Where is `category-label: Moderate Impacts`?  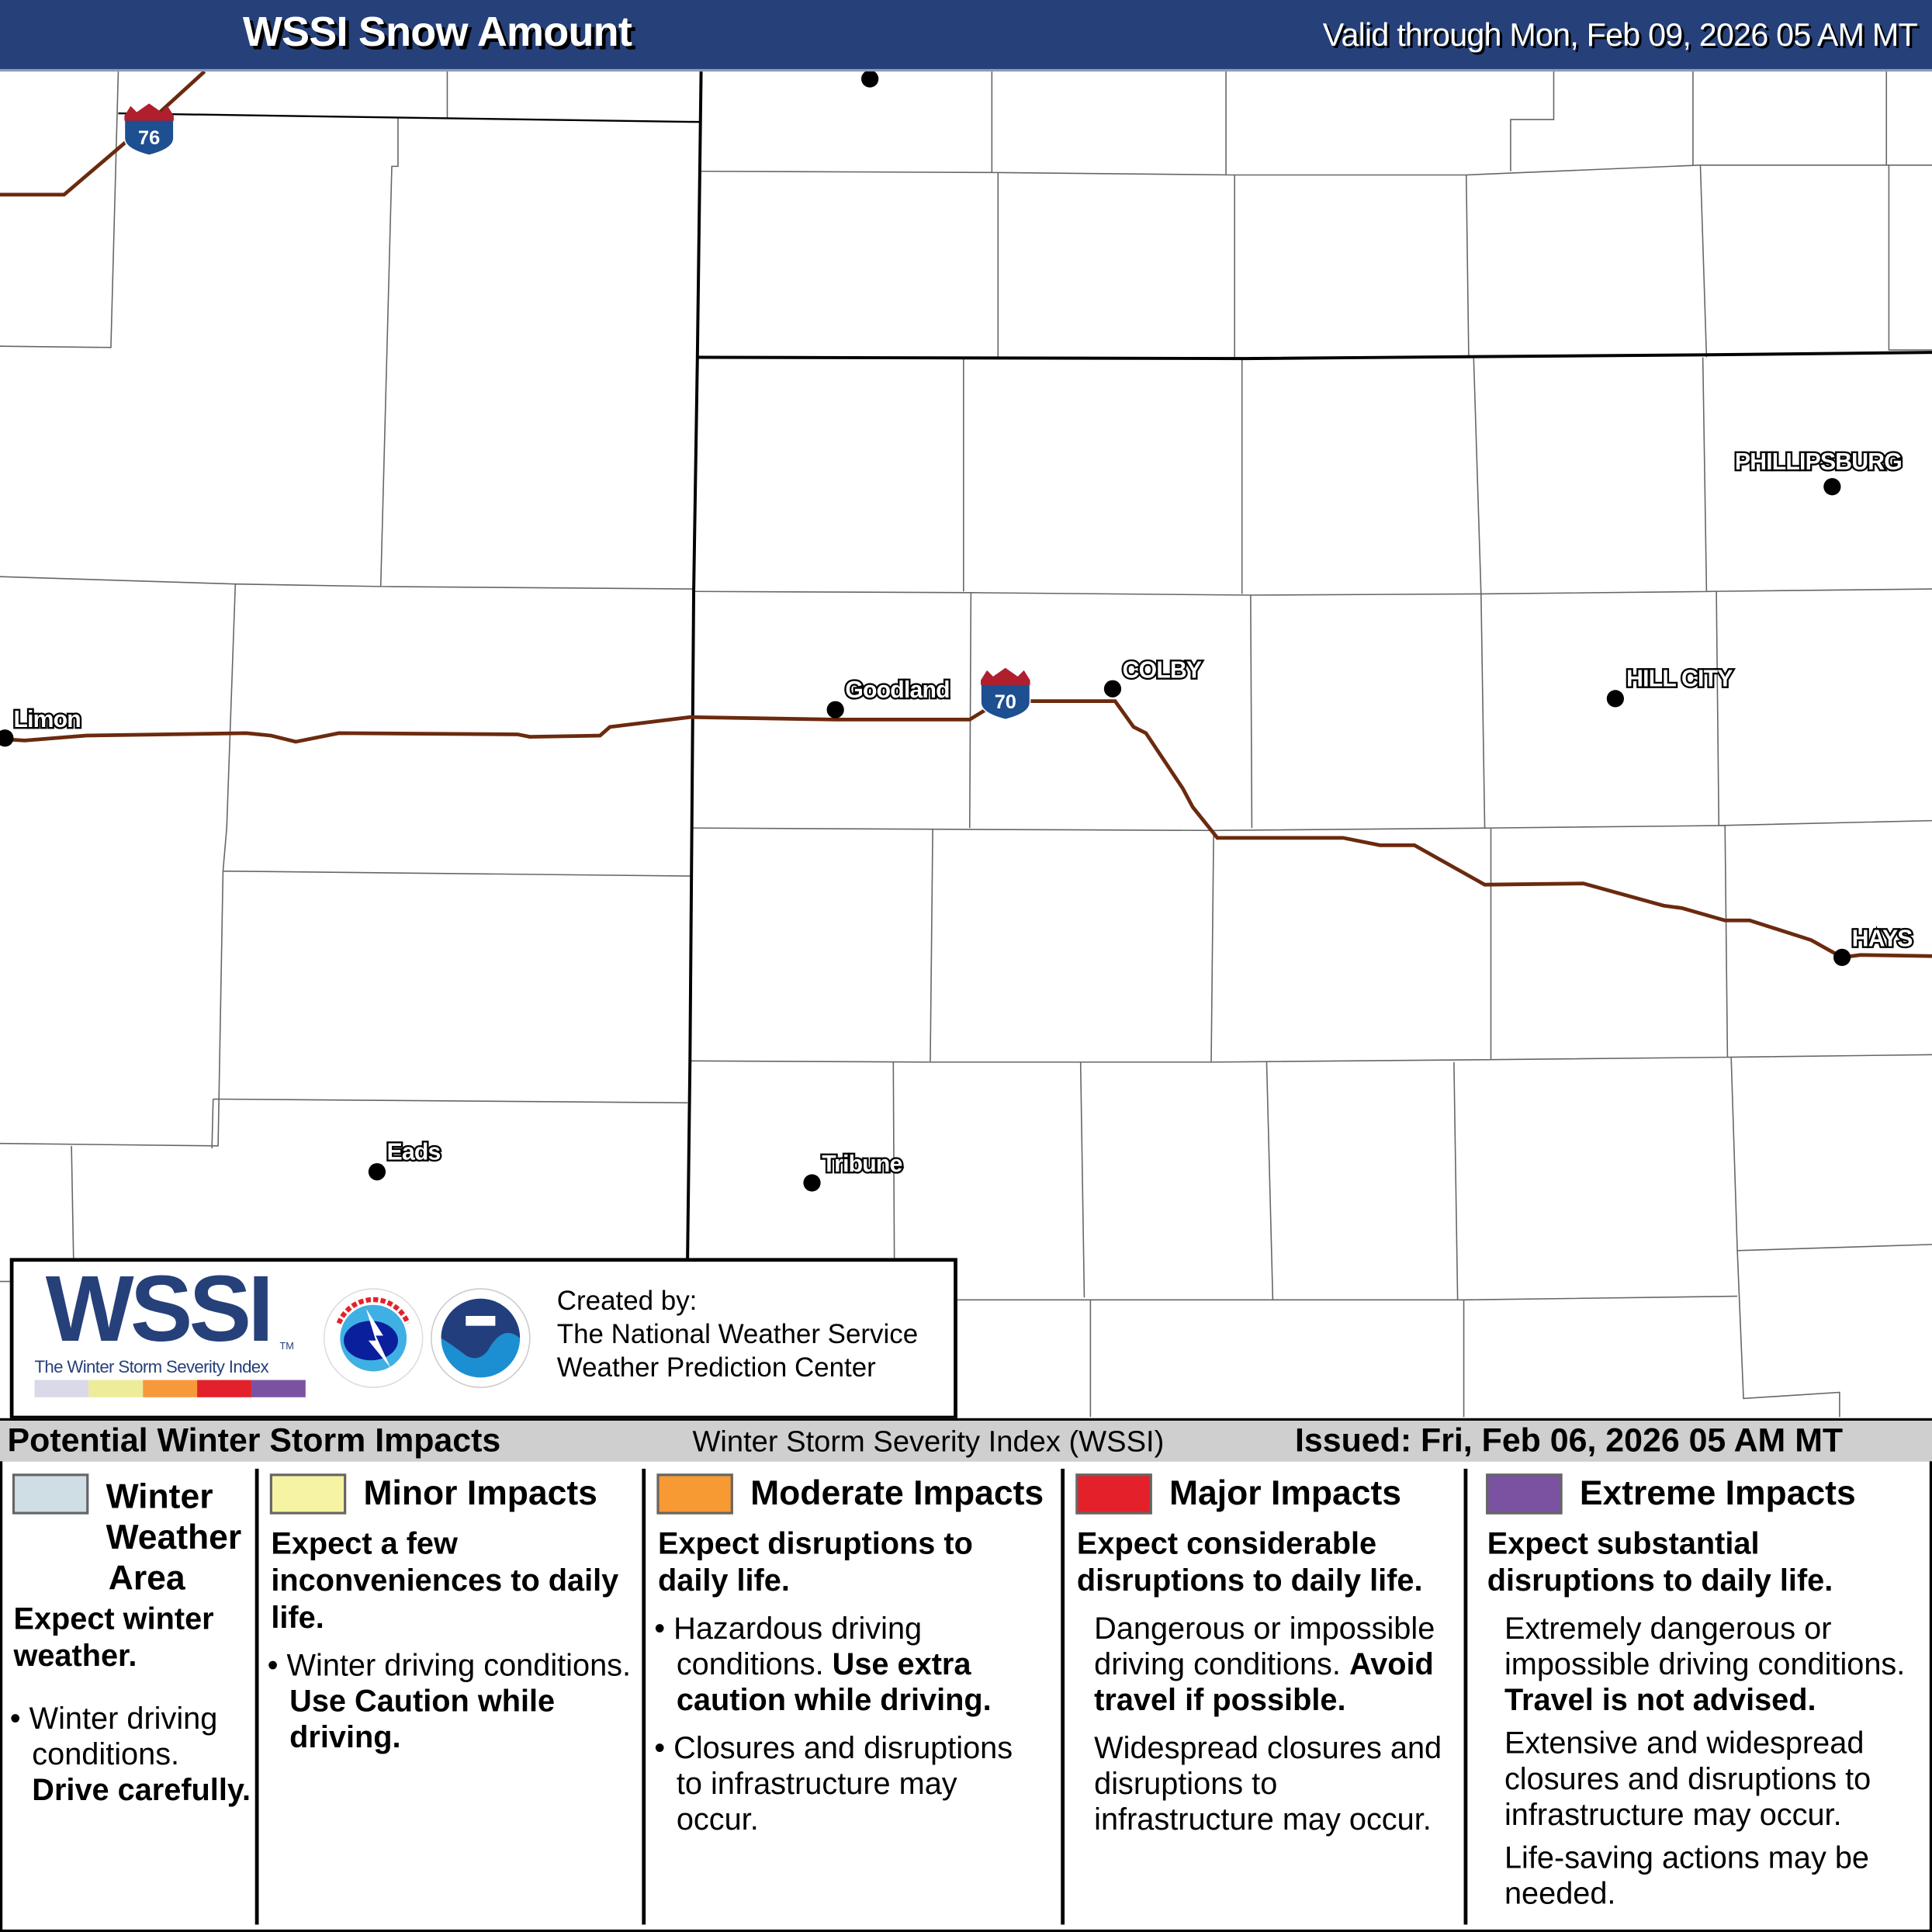 category-label: Moderate Impacts is located at coordinates (897, 1492).